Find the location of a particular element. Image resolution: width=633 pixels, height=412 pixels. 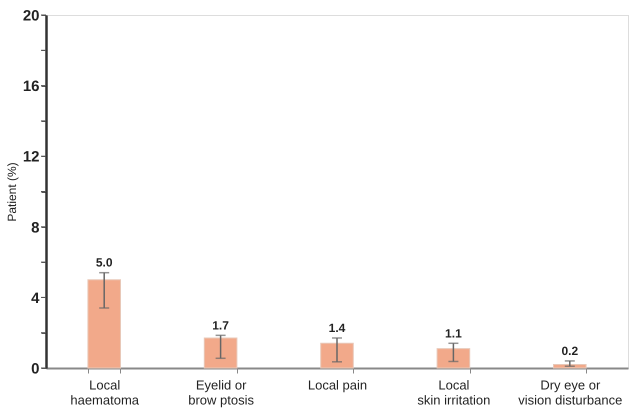

y-tick-label: 0 is located at coordinates (35, 369).